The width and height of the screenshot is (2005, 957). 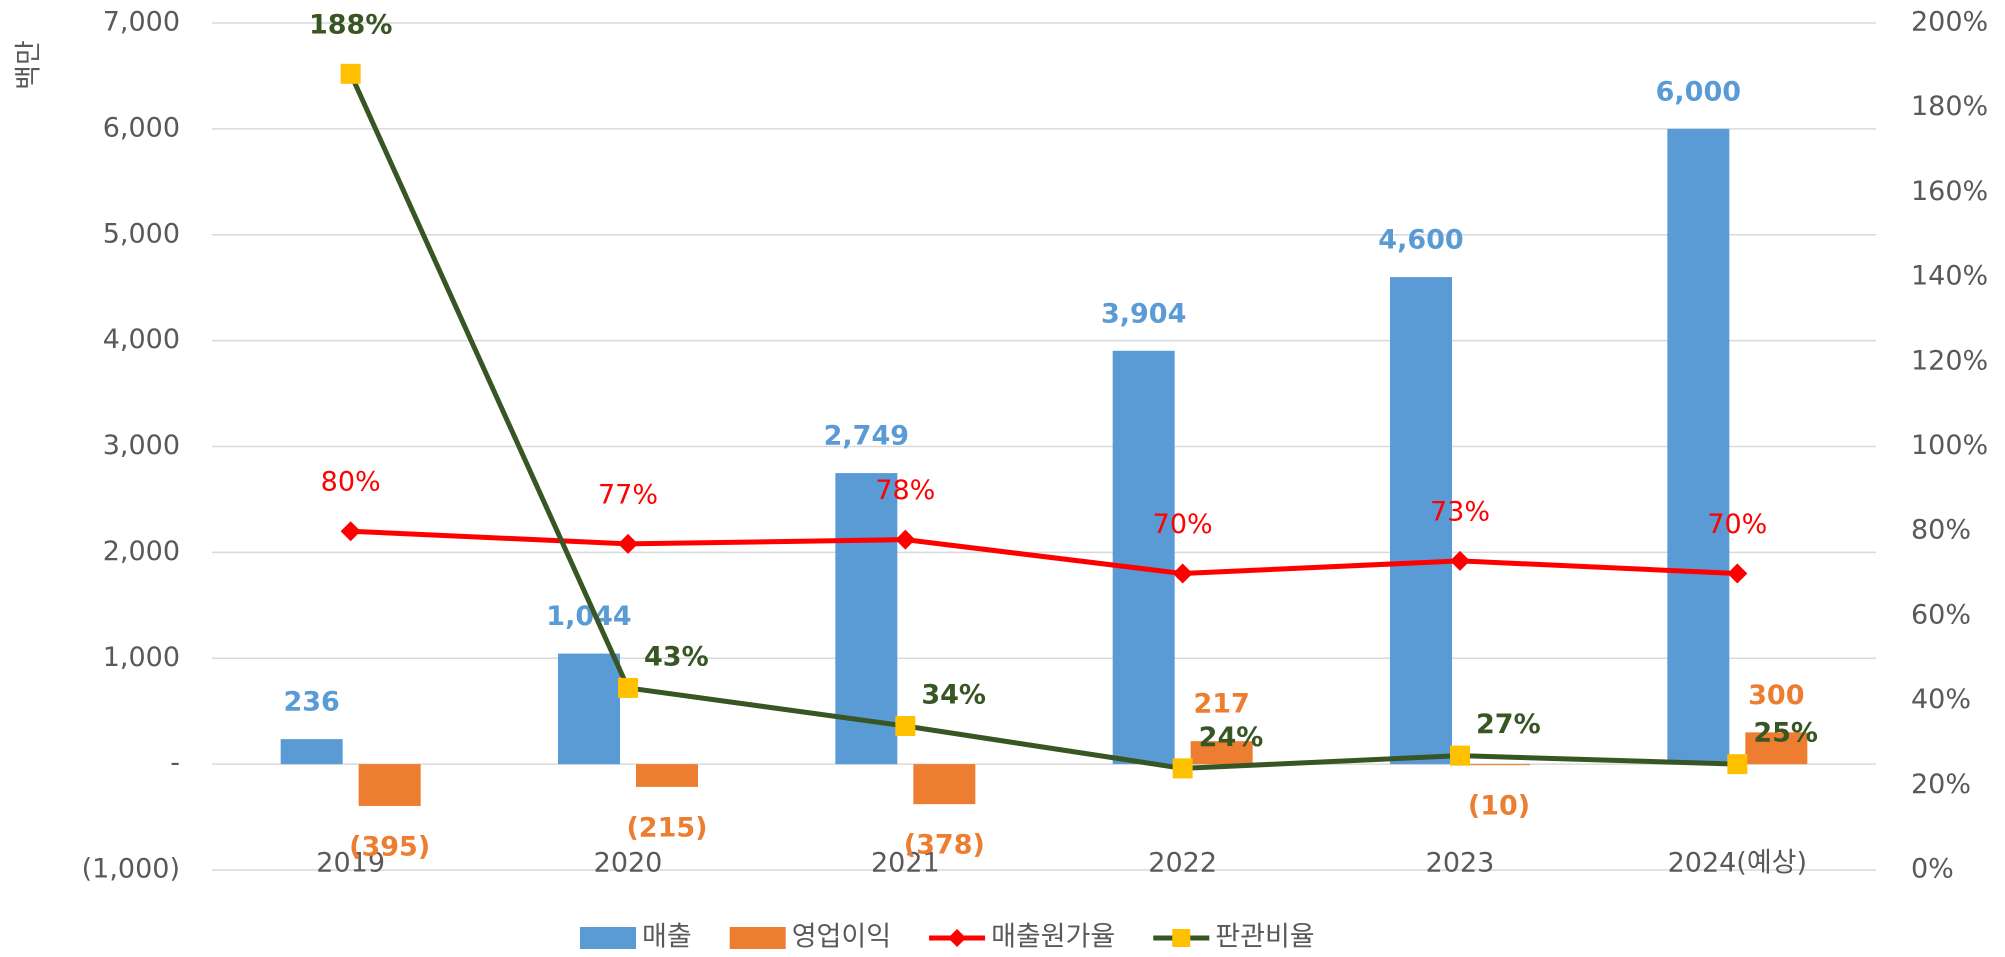 What do you see at coordinates (628, 863) in the screenshot?
I see `x-tick-label: 2020` at bounding box center [628, 863].